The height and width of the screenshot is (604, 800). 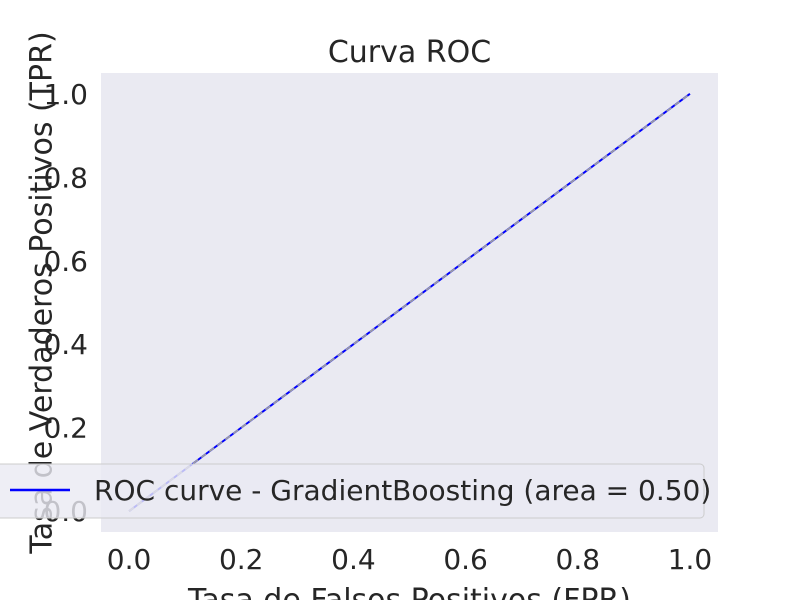 What do you see at coordinates (690, 559) in the screenshot?
I see `x-tick-label: 1.0` at bounding box center [690, 559].